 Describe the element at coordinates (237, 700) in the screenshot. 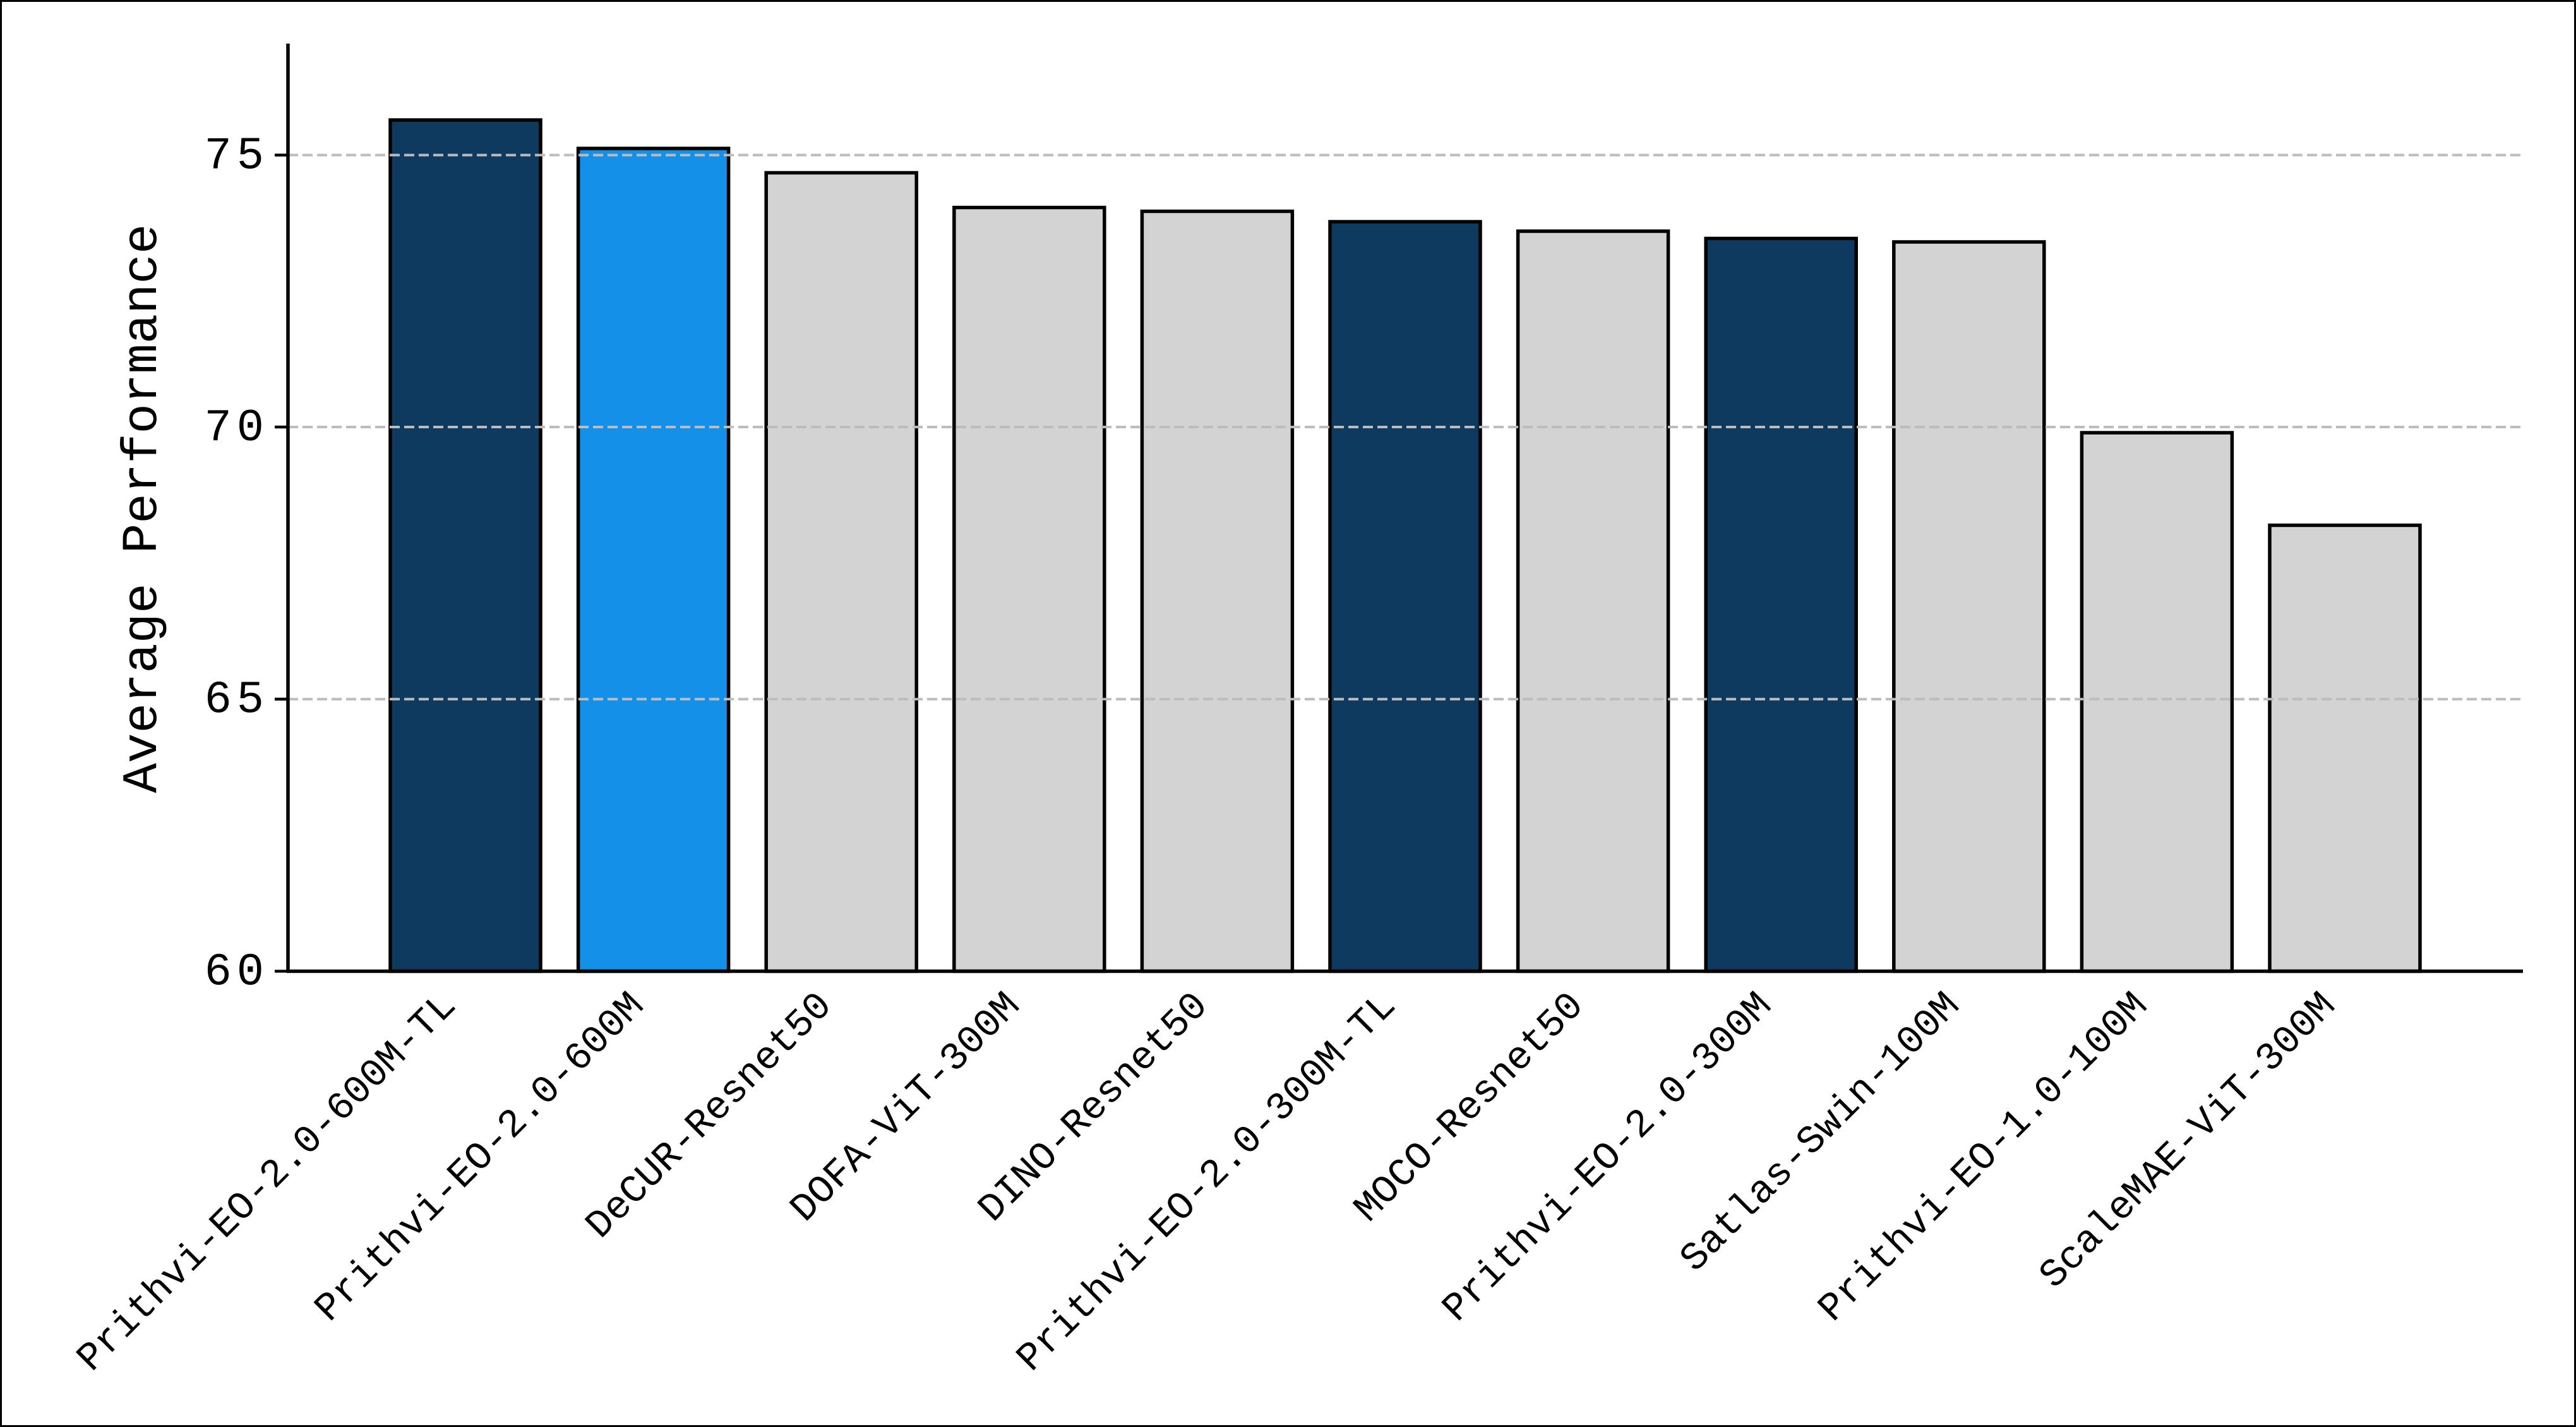

I see `svg-text: 65` at that location.